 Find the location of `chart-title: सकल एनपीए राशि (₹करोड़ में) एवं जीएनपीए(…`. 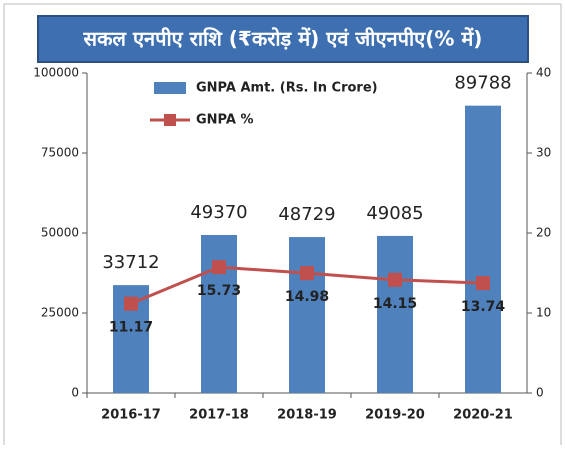

chart-title: सकल एनपीए राशि (₹करोड़ में) एवं जीएनपीए(… is located at coordinates (283, 39).